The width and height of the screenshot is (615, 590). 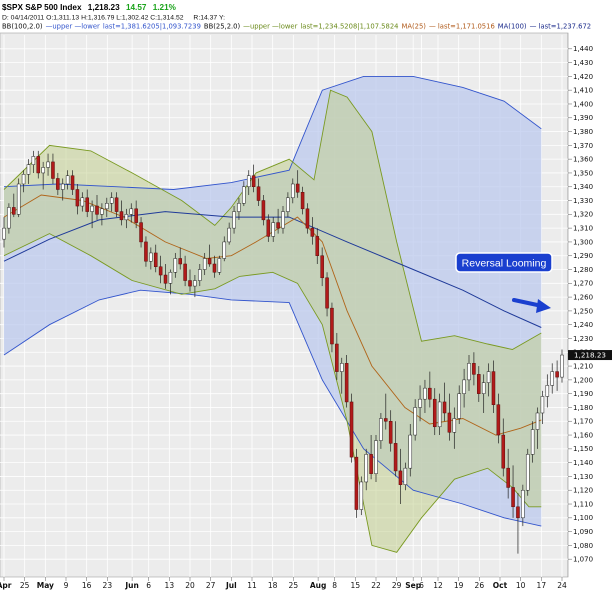 What do you see at coordinates (190, 585) in the screenshot?
I see `x-tick-label: 20` at bounding box center [190, 585].